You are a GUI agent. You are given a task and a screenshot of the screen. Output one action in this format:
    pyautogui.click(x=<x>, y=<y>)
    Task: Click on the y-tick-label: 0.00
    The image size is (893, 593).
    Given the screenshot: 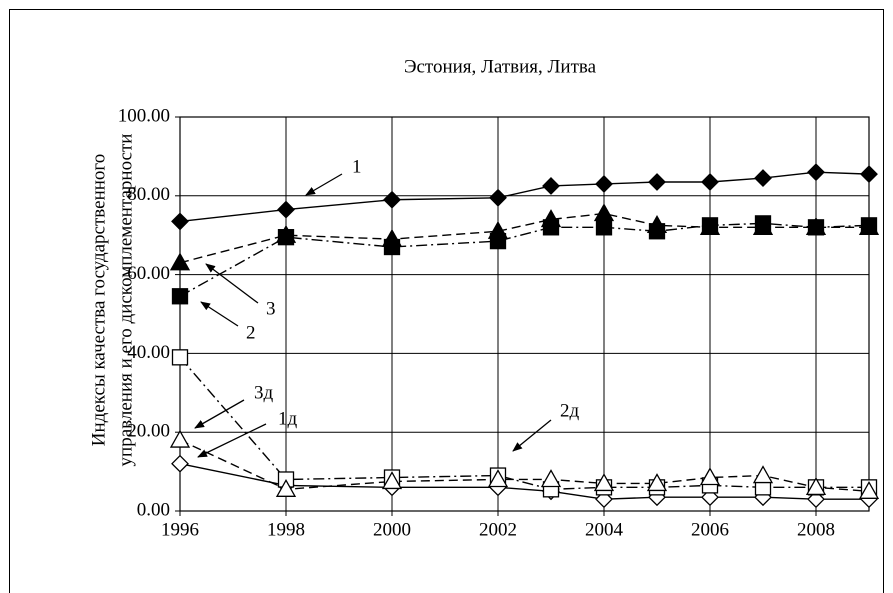 What is the action you would take?
    pyautogui.click(x=153, y=509)
    